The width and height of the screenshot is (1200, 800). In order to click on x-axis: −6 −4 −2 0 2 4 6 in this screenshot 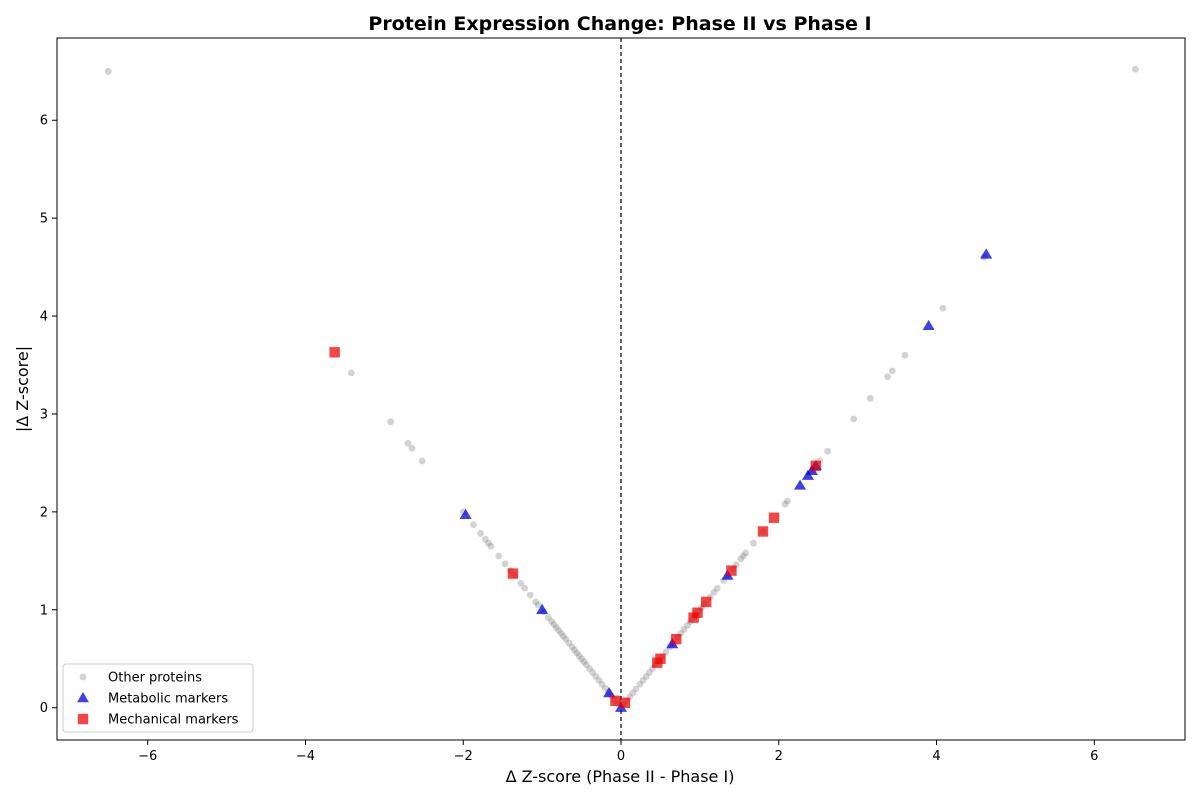, I will do `click(618, 752)`.